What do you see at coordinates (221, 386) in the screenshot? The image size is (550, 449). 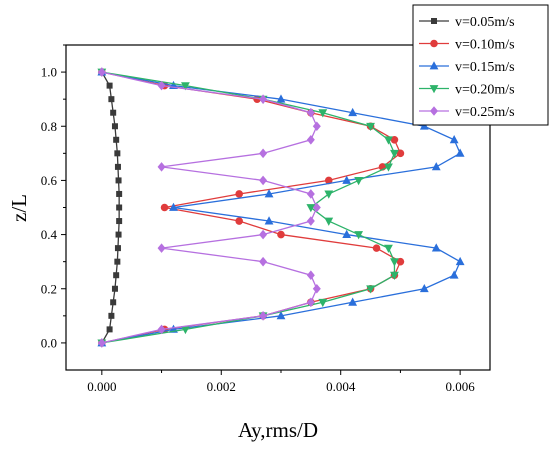 I see `x-tick-label: 0.002` at bounding box center [221, 386].